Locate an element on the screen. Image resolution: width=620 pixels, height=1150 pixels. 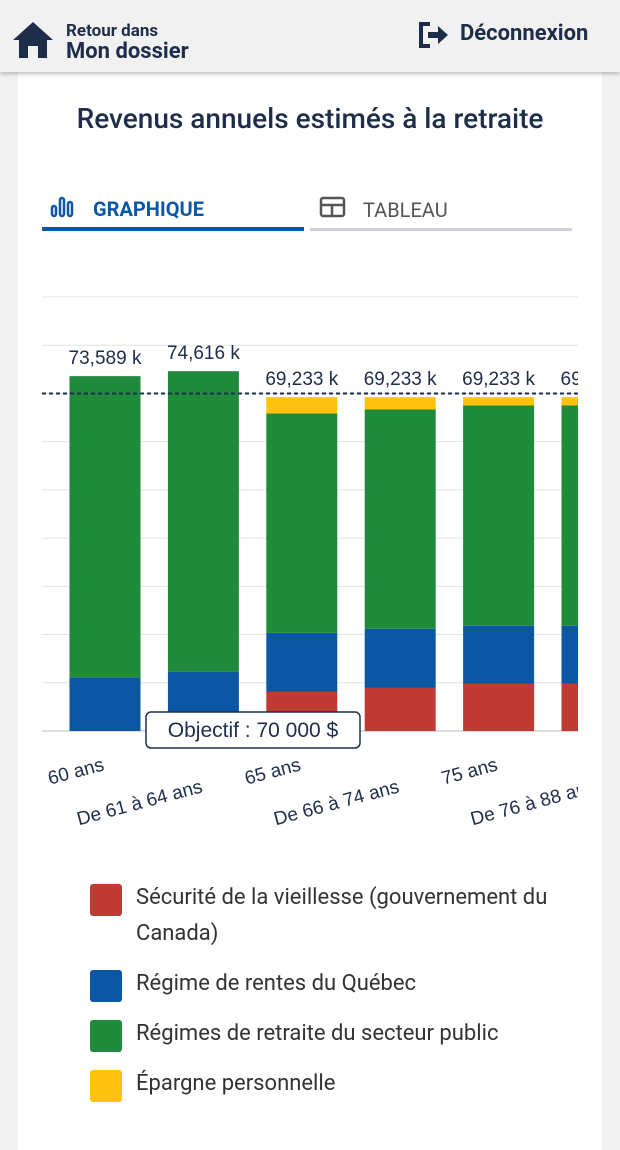
legend-label: Régimes de retraite du secteur public is located at coordinates (317, 1033).